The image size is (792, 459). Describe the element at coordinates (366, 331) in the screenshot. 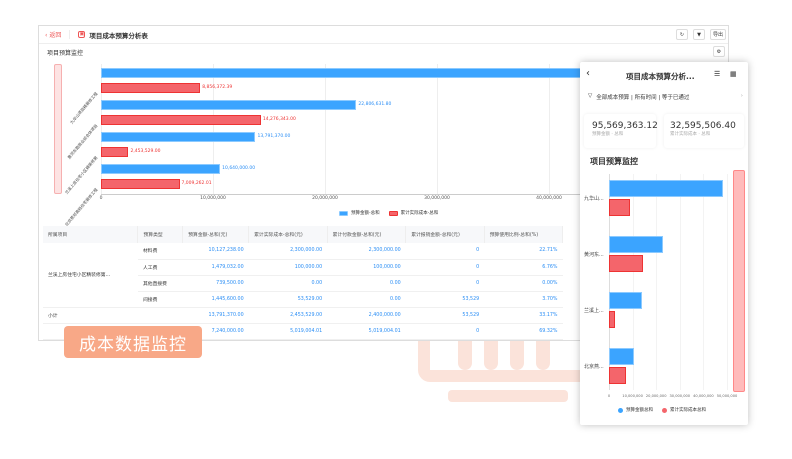

I see `table-cell: 5,019,004.01` at that location.